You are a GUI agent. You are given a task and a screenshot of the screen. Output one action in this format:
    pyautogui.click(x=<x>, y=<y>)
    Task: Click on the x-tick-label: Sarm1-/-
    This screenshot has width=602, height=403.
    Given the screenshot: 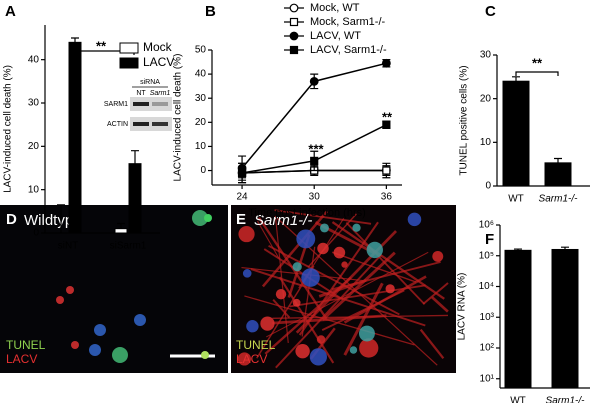 What is the action you would take?
    pyautogui.click(x=566, y=399)
    